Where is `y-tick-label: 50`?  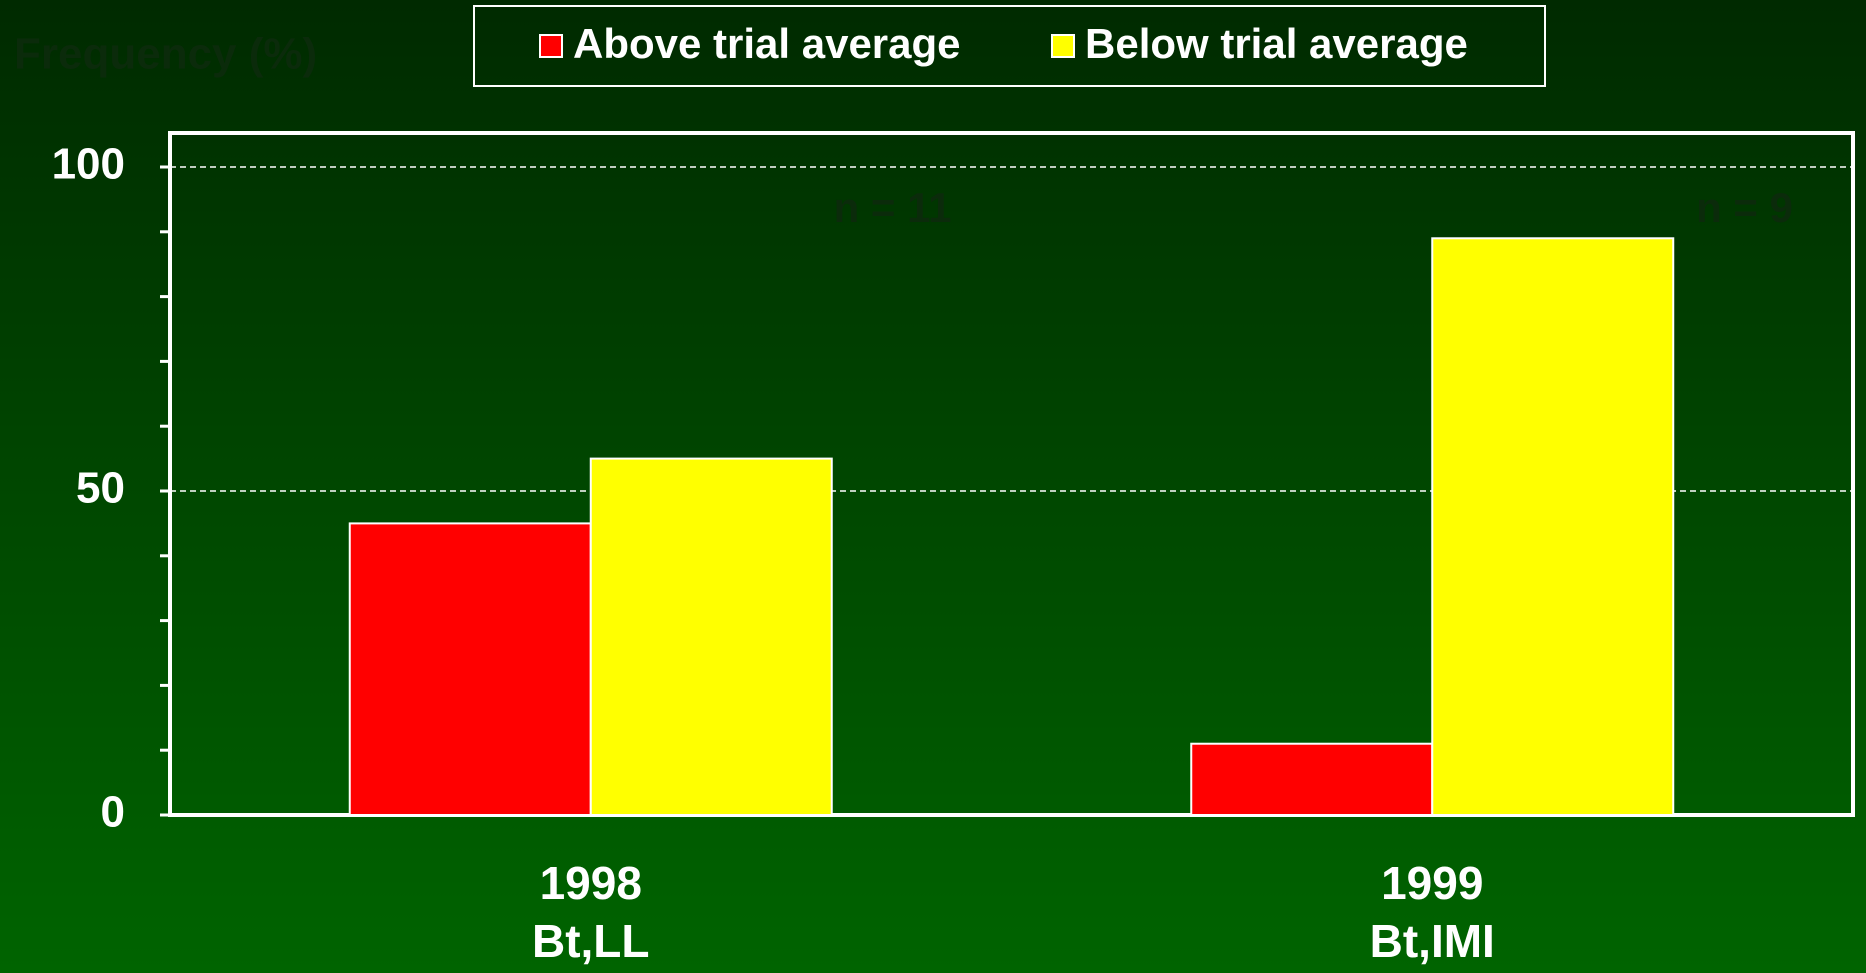
y-tick-label: 50 is located at coordinates (100, 488).